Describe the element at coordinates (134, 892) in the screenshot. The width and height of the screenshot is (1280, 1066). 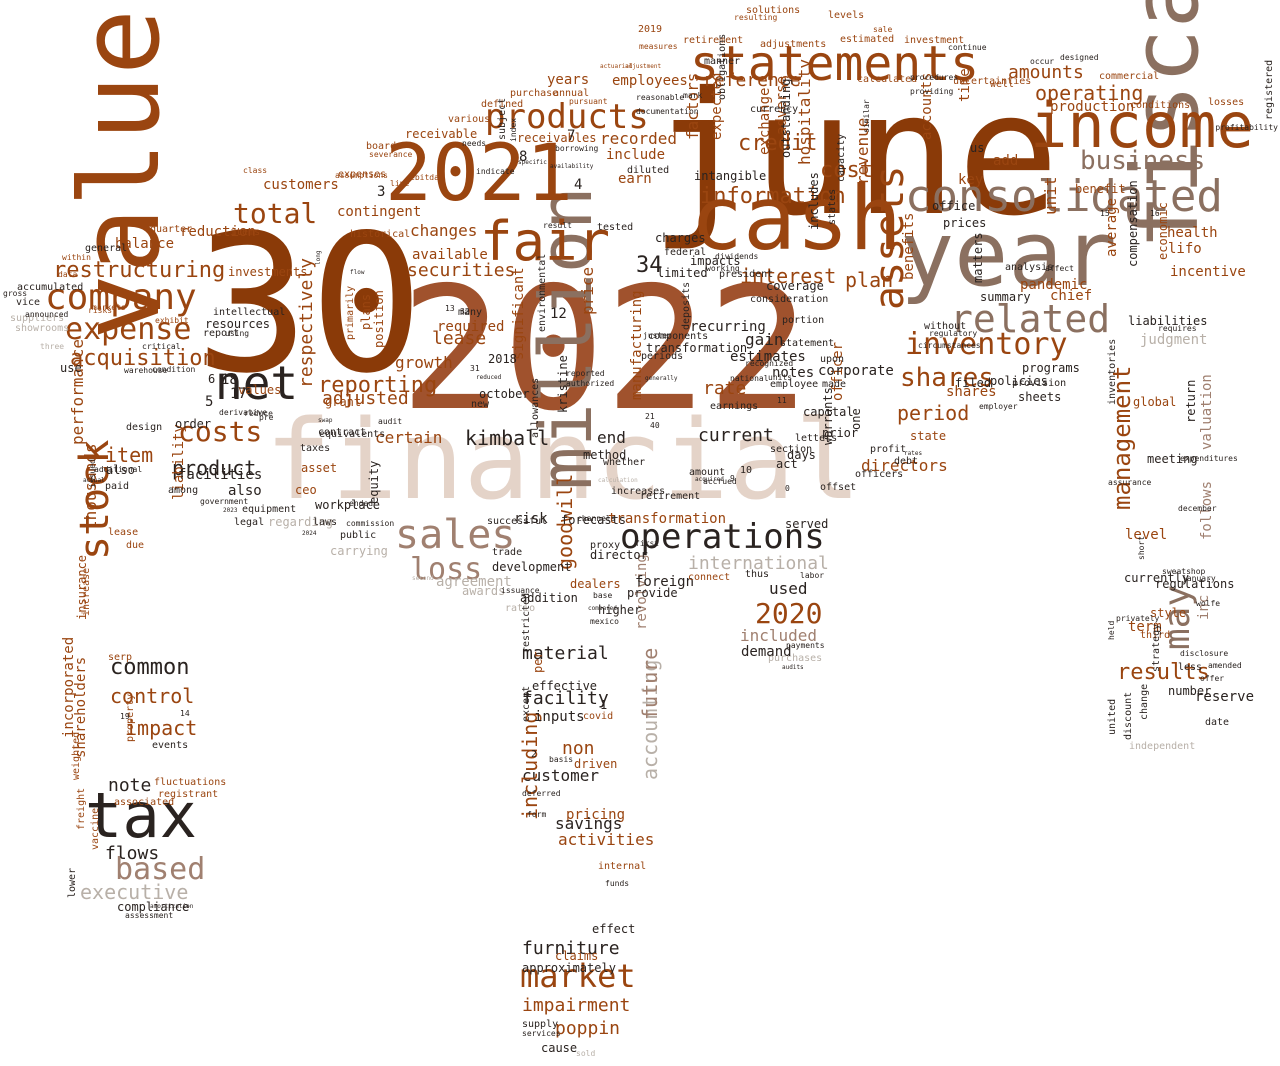
I see `word-executive: executive` at that location.